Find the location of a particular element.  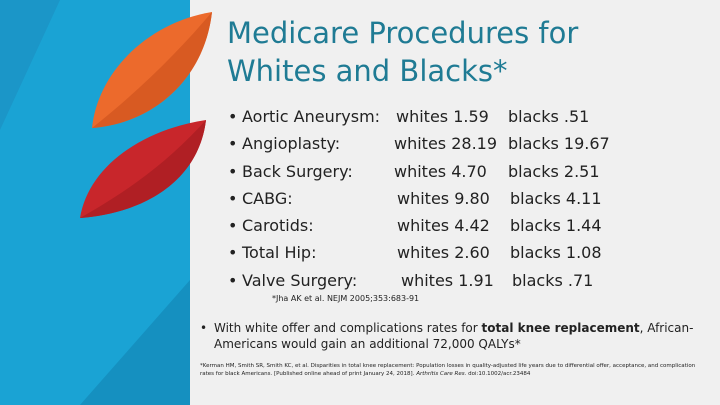

procedure-name: Carotids: is located at coordinates (278, 226).